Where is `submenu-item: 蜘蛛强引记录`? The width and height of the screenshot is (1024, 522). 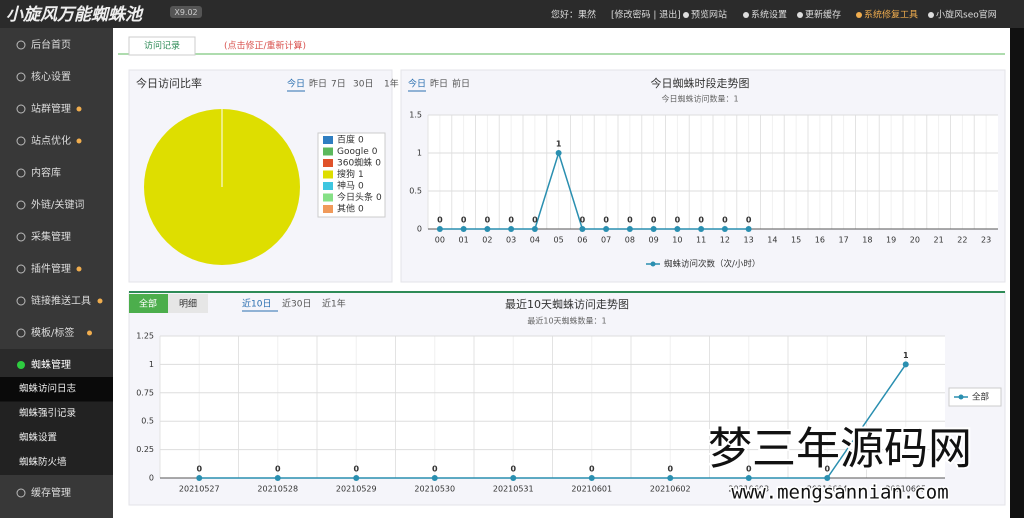
submenu-item: 蜘蛛强引记录 is located at coordinates (48, 413).